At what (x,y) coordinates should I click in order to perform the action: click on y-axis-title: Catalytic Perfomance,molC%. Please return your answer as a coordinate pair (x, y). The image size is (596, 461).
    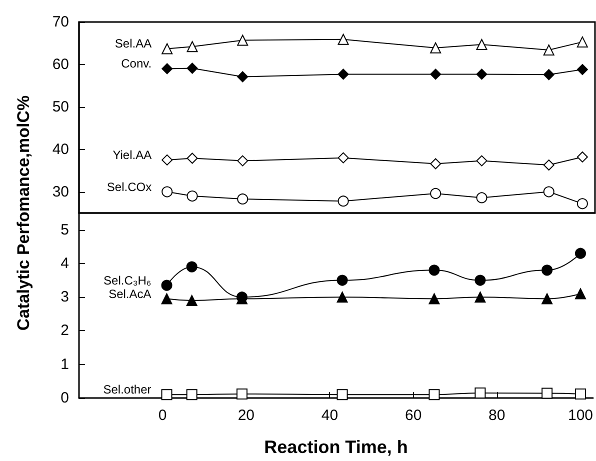
    Looking at the image, I should click on (24, 213).